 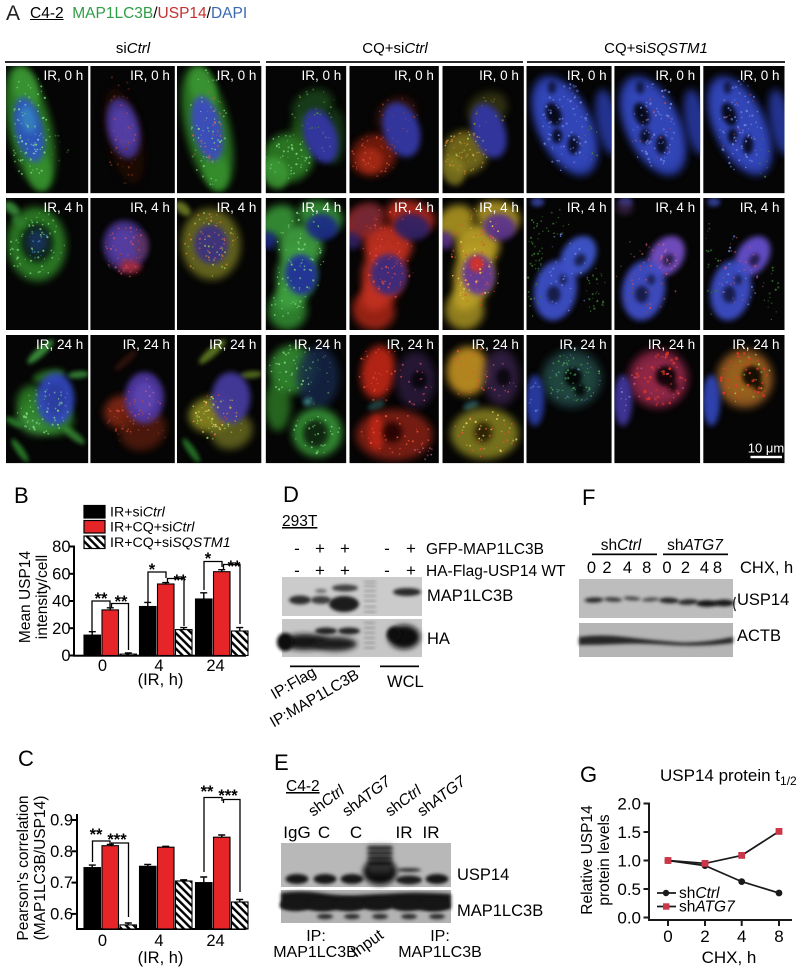 I want to click on svg-text: 0.0, so click(x=629, y=918).